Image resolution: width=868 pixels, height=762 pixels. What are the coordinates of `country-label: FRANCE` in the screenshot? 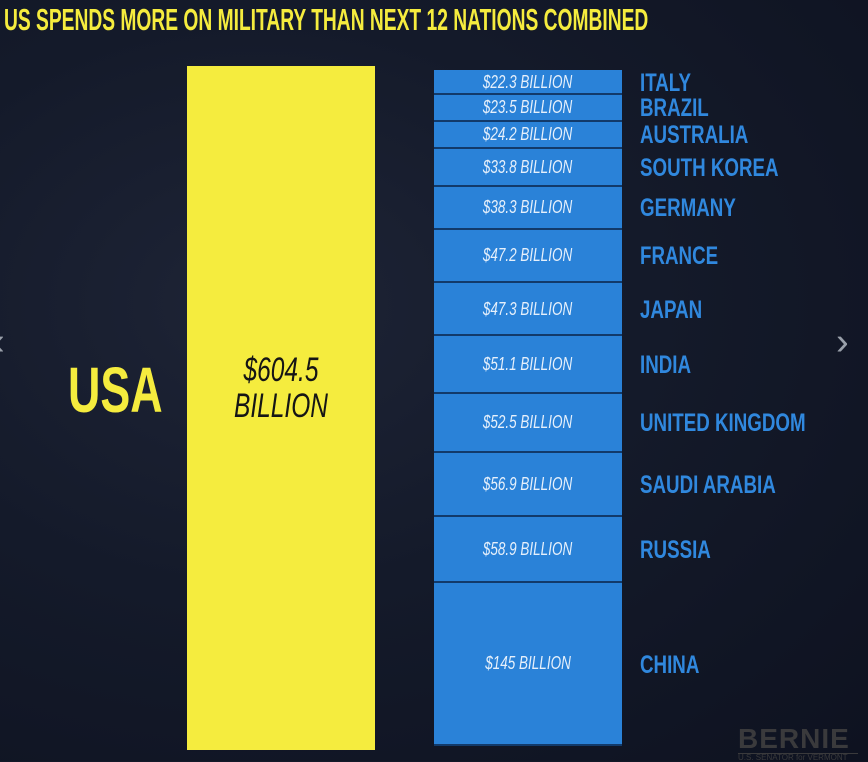 It's located at (679, 256).